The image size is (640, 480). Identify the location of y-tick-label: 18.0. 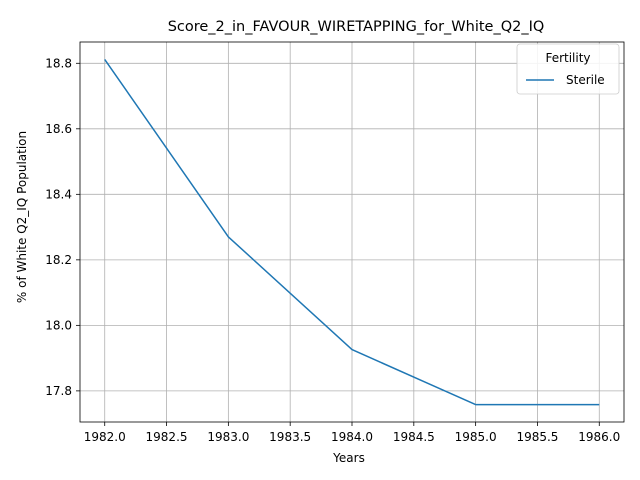
(58, 325).